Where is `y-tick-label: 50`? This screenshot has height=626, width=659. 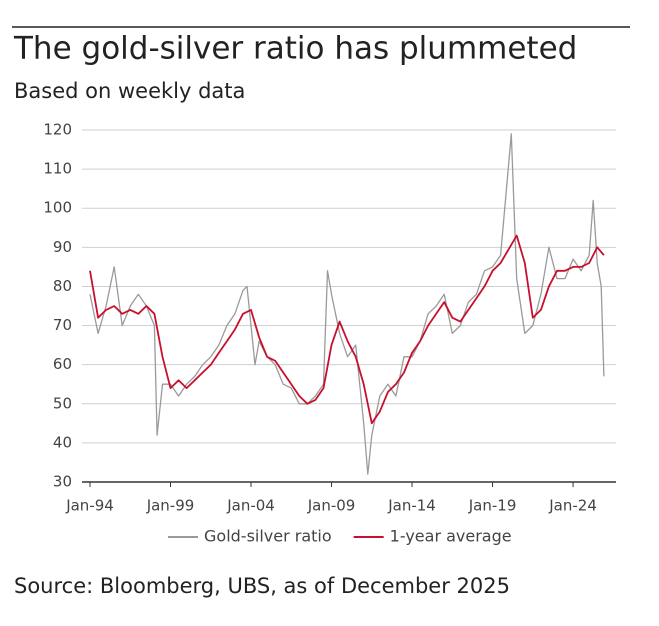 y-tick-label: 50 is located at coordinates (62, 403).